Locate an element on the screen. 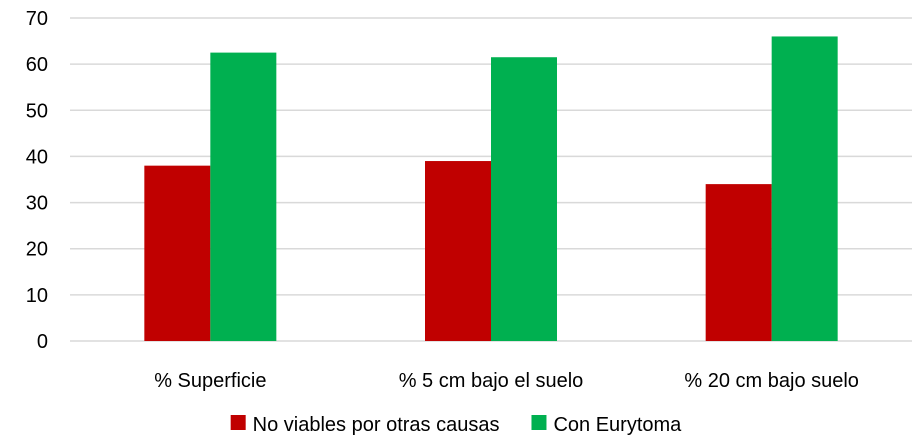 The image size is (912, 444). x-category-label-0: % Superficie is located at coordinates (210, 381).